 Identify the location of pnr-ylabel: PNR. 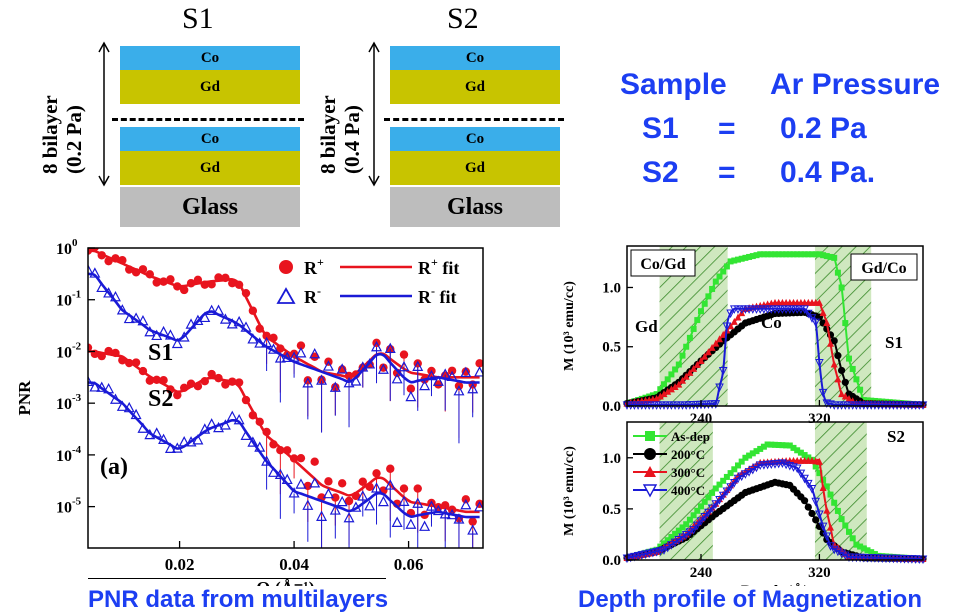
(24, 398).